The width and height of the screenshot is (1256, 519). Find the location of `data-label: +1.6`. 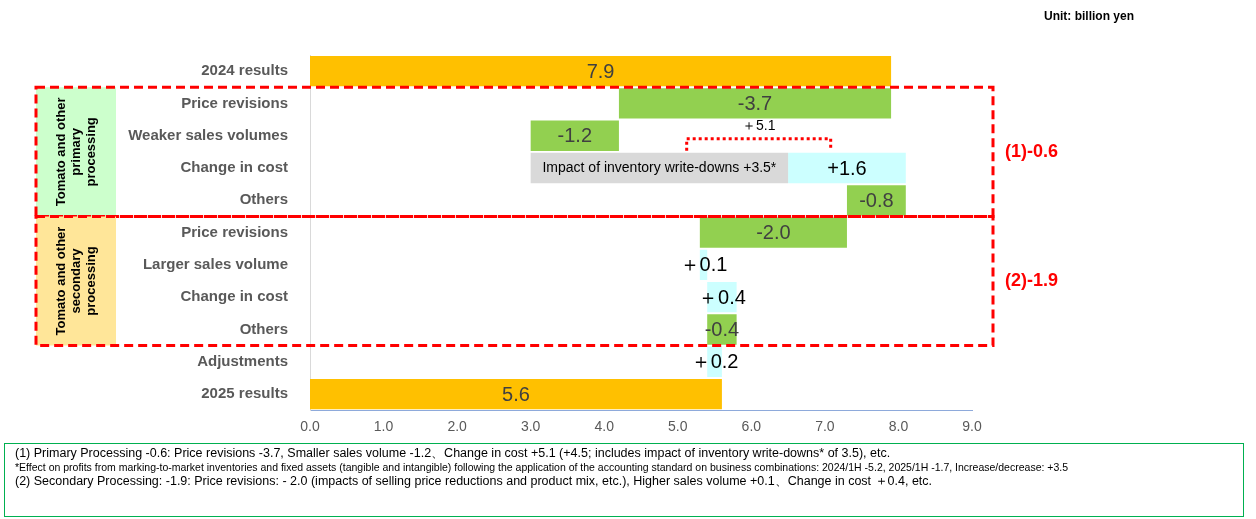

data-label: +1.6 is located at coordinates (847, 167).